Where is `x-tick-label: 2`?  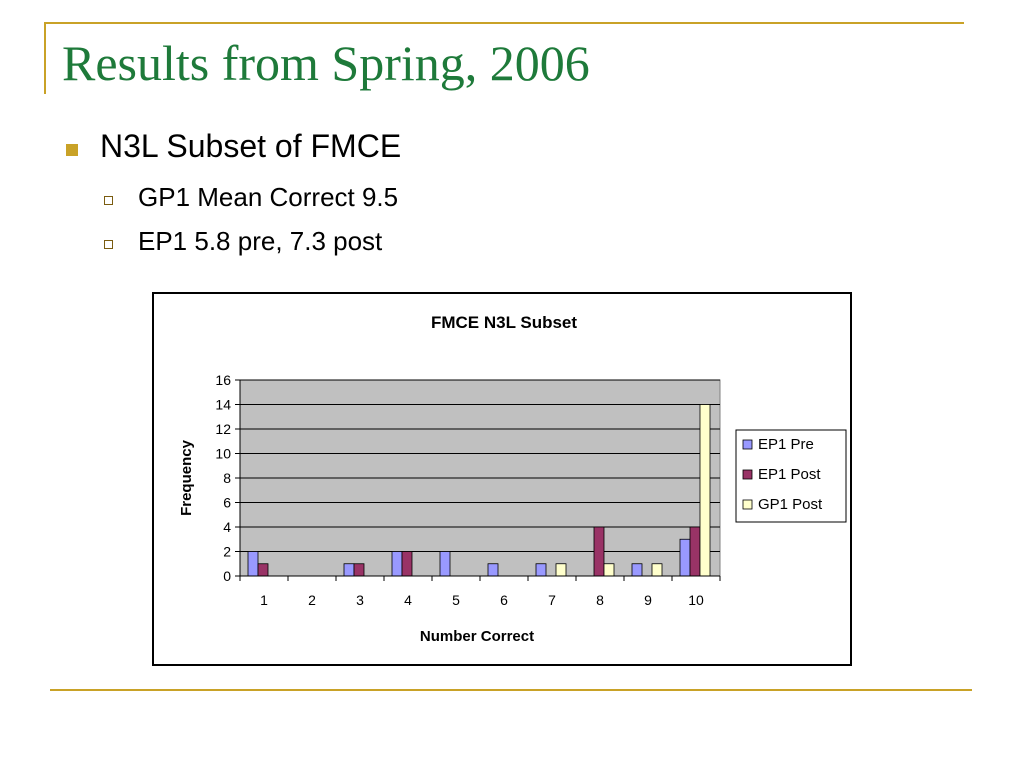 x-tick-label: 2 is located at coordinates (312, 600).